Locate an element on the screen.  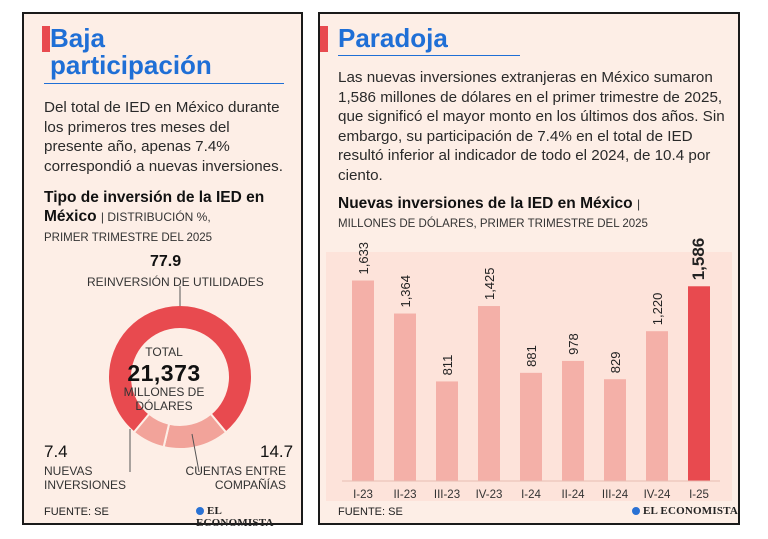
right-logo: EL ECONOMISTA is located at coordinates (685, 511).